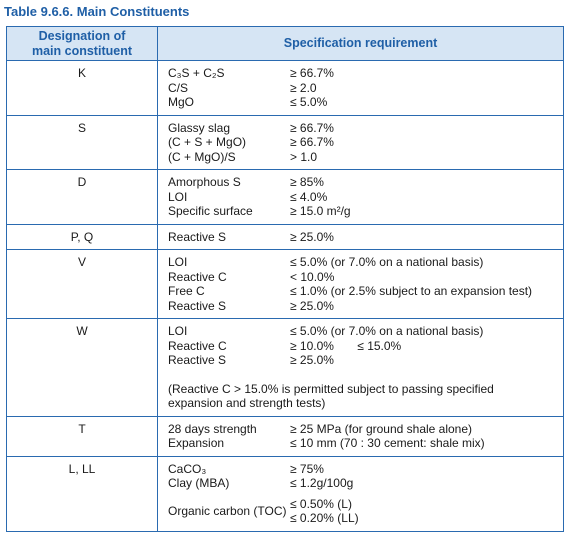 This screenshot has width=572, height=542. I want to click on requirement: ≤ 1.2g/100g, so click(322, 483).